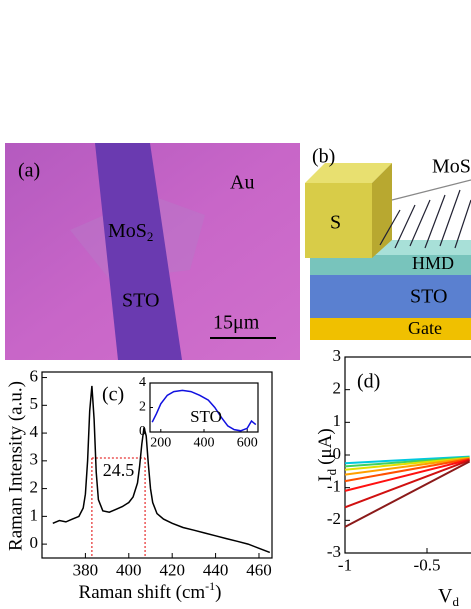 This screenshot has height=609, width=471. Describe the element at coordinates (325, 478) in the screenshot. I see `text: I` at that location.